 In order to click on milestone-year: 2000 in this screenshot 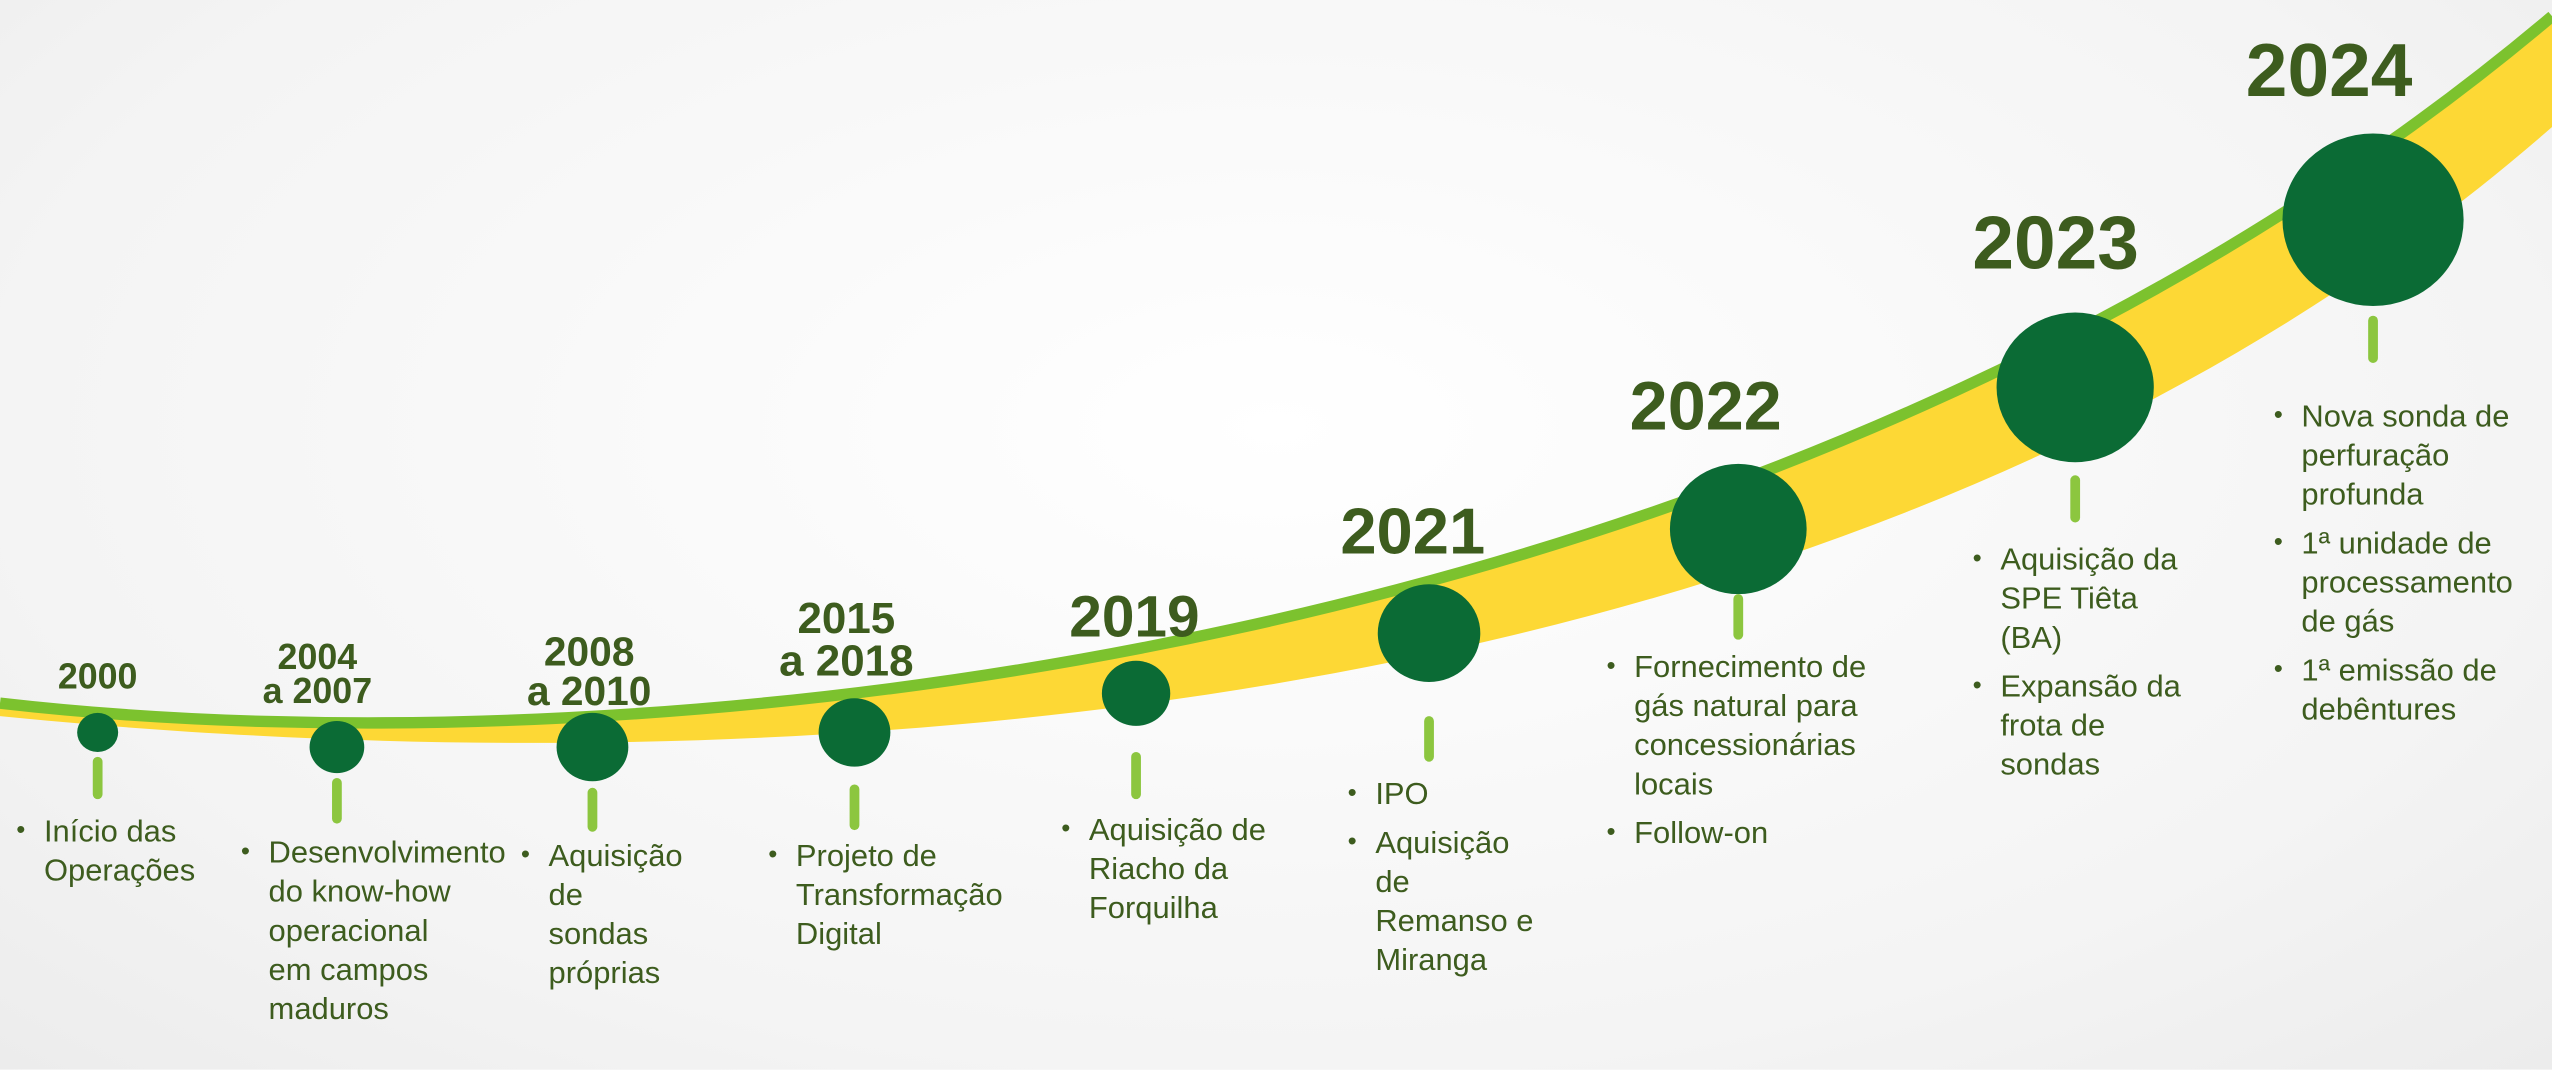, I will do `click(97, 676)`.